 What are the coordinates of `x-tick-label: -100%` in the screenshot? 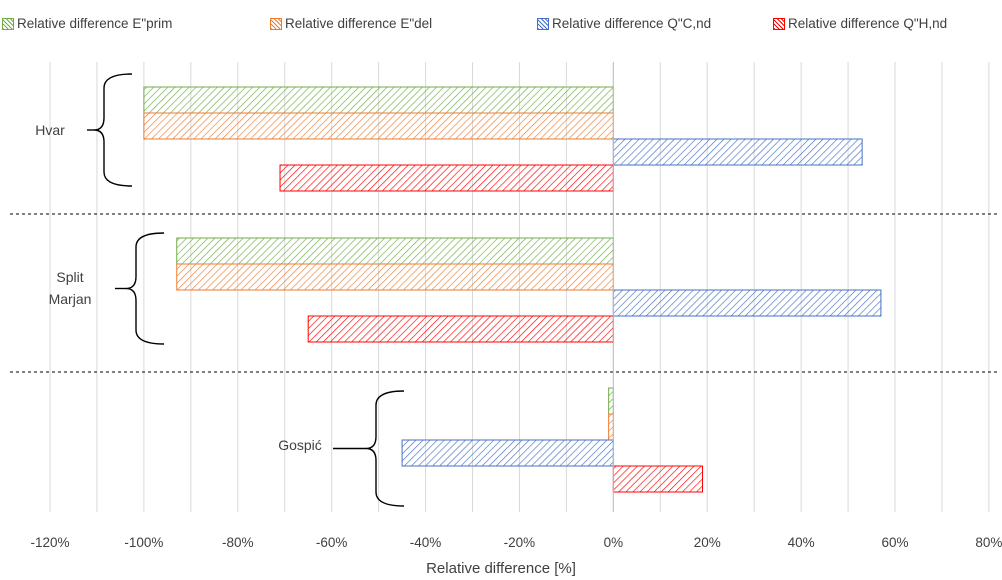 It's located at (144, 542).